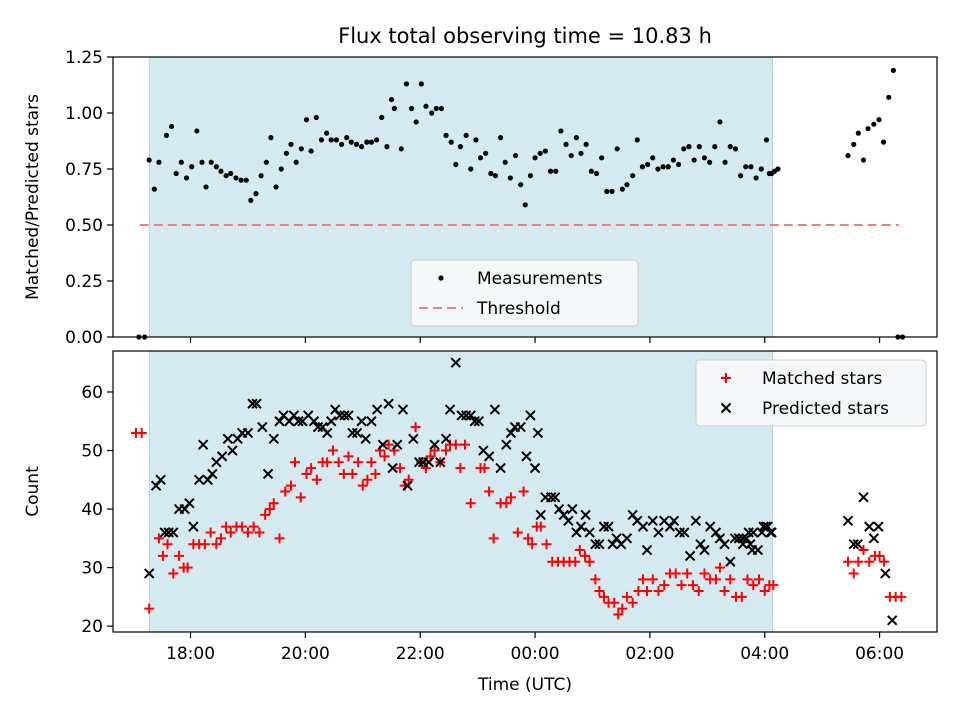 The width and height of the screenshot is (960, 720). Describe the element at coordinates (92, 510) in the screenshot. I see `y-tick-label: 40` at that location.